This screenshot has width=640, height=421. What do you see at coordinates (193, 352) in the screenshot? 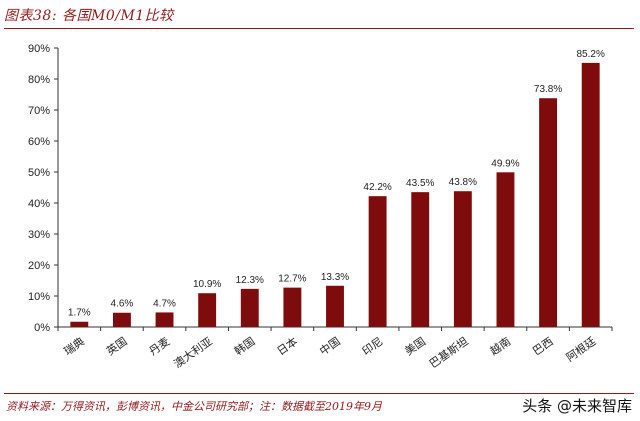
I see `x-tick-label: 澳大利亚` at bounding box center [193, 352].